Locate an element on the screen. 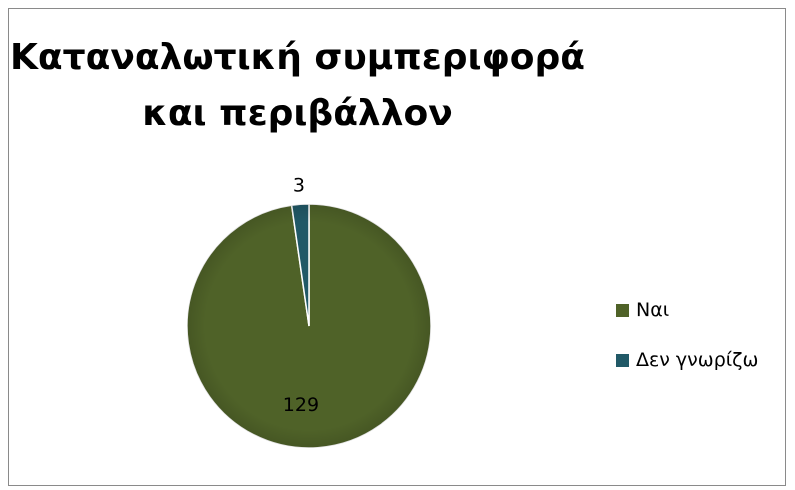 The height and width of the screenshot is (490, 795). chart-title-line-1: Καταναλωτική συμπεριφορά is located at coordinates (297, 57).